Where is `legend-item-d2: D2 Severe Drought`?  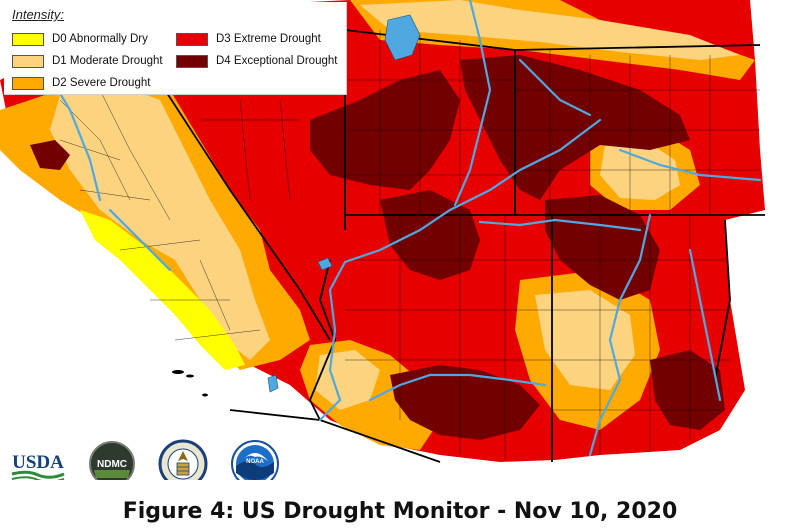 legend-item-d2: D2 Severe Drought is located at coordinates (81, 83).